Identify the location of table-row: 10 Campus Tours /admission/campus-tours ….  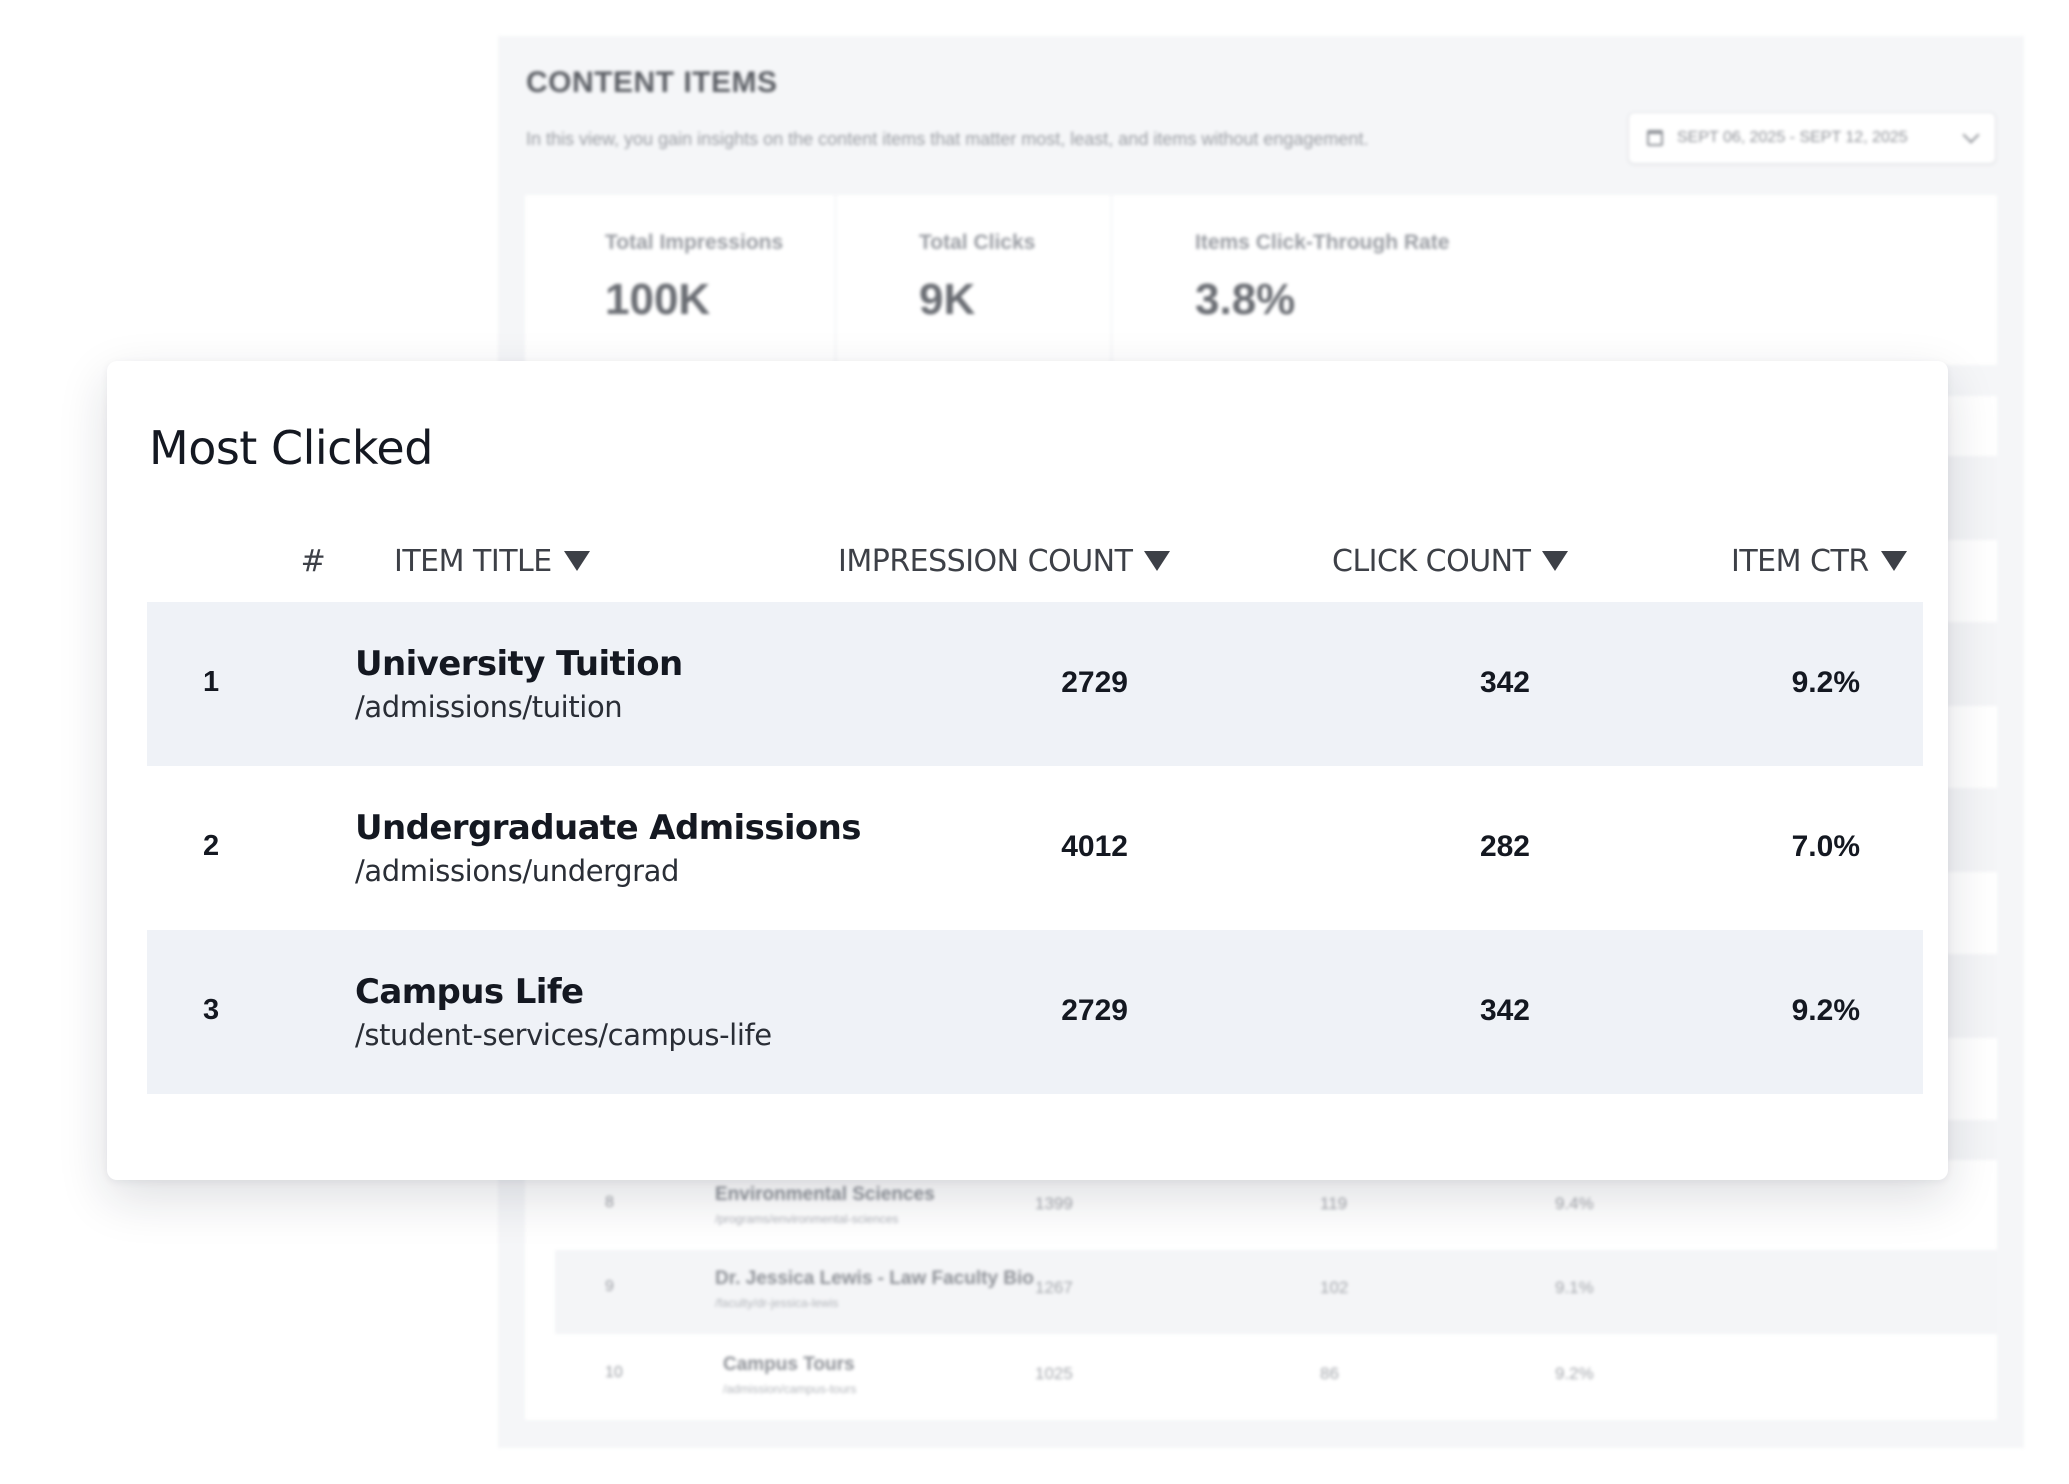
(1281, 1378).